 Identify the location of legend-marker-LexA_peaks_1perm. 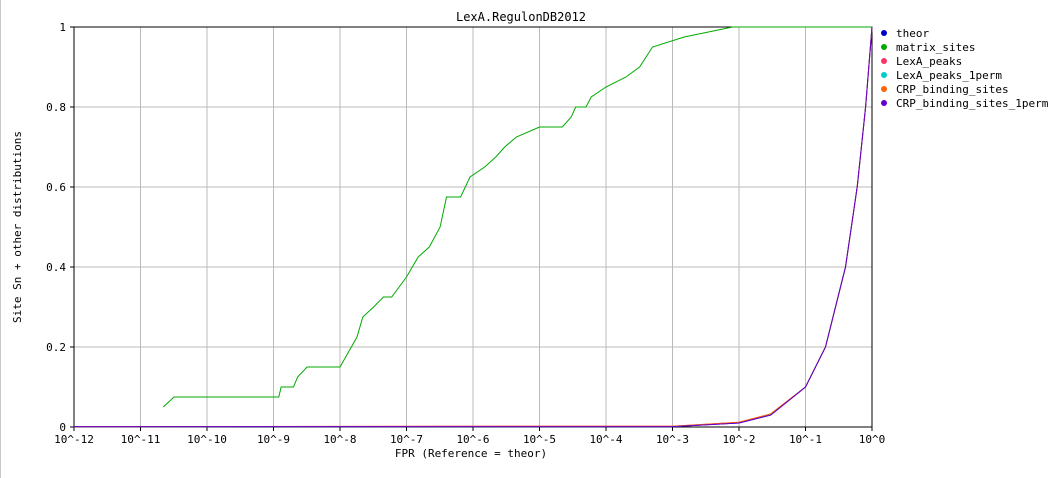
(884, 75).